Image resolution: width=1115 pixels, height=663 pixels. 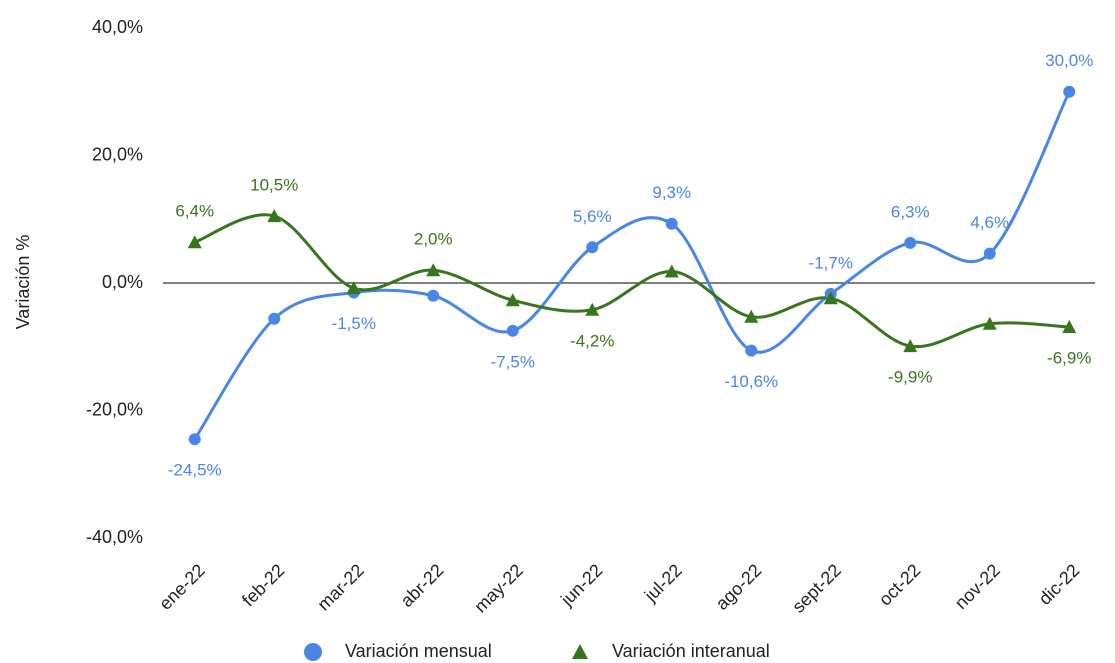 What do you see at coordinates (433, 239) in the screenshot?
I see `data-label: 2,0%` at bounding box center [433, 239].